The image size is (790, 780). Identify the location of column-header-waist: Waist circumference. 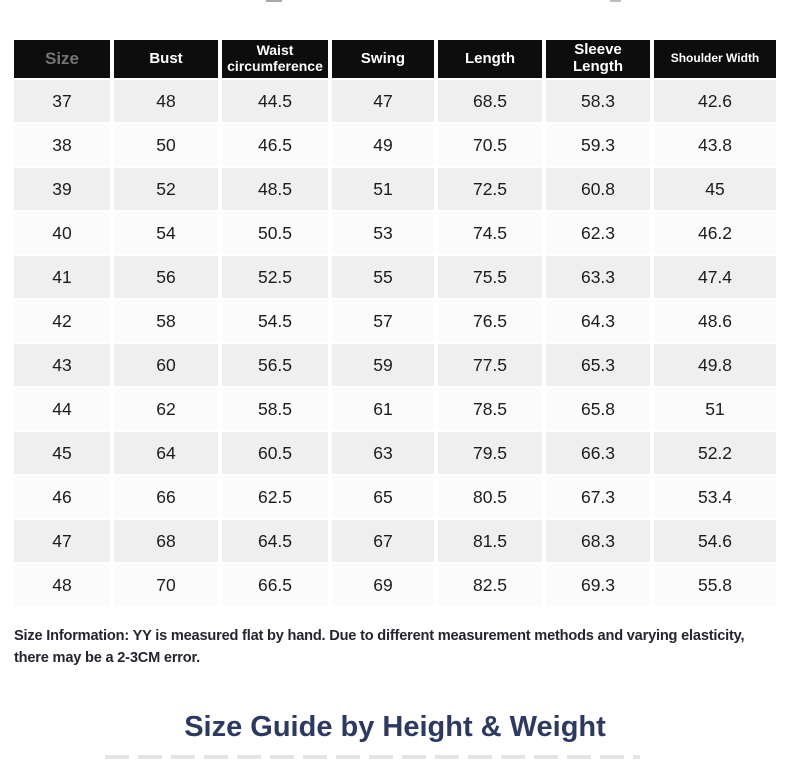
(275, 59).